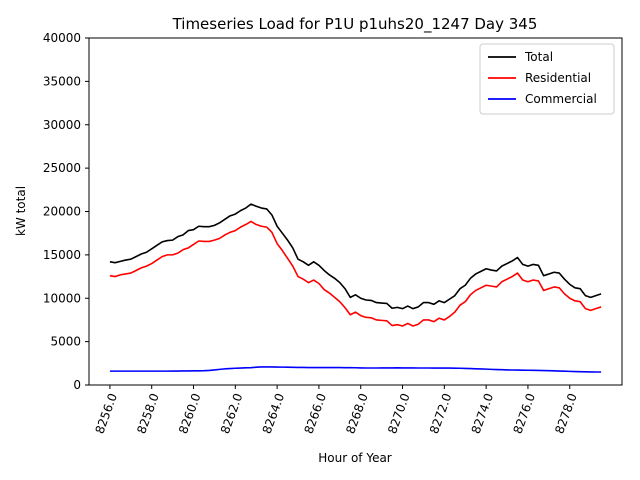 This screenshot has height=480, width=640. I want to click on y-tick-label: 30000, so click(62, 125).